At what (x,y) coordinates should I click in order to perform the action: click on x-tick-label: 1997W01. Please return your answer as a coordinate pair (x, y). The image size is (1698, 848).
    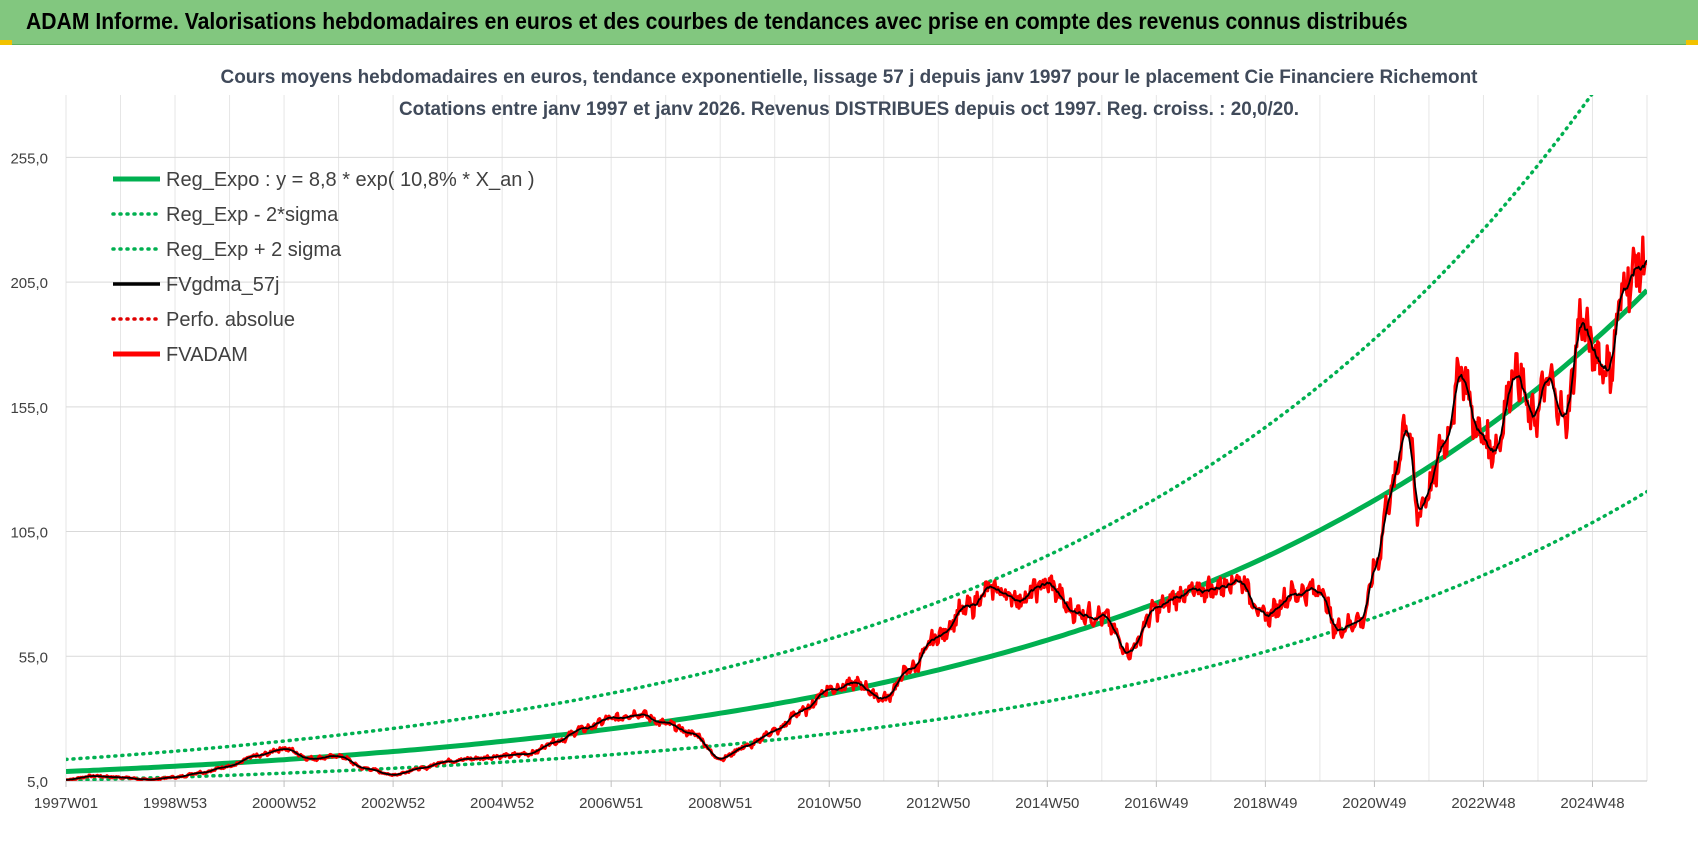
    Looking at the image, I should click on (66, 803).